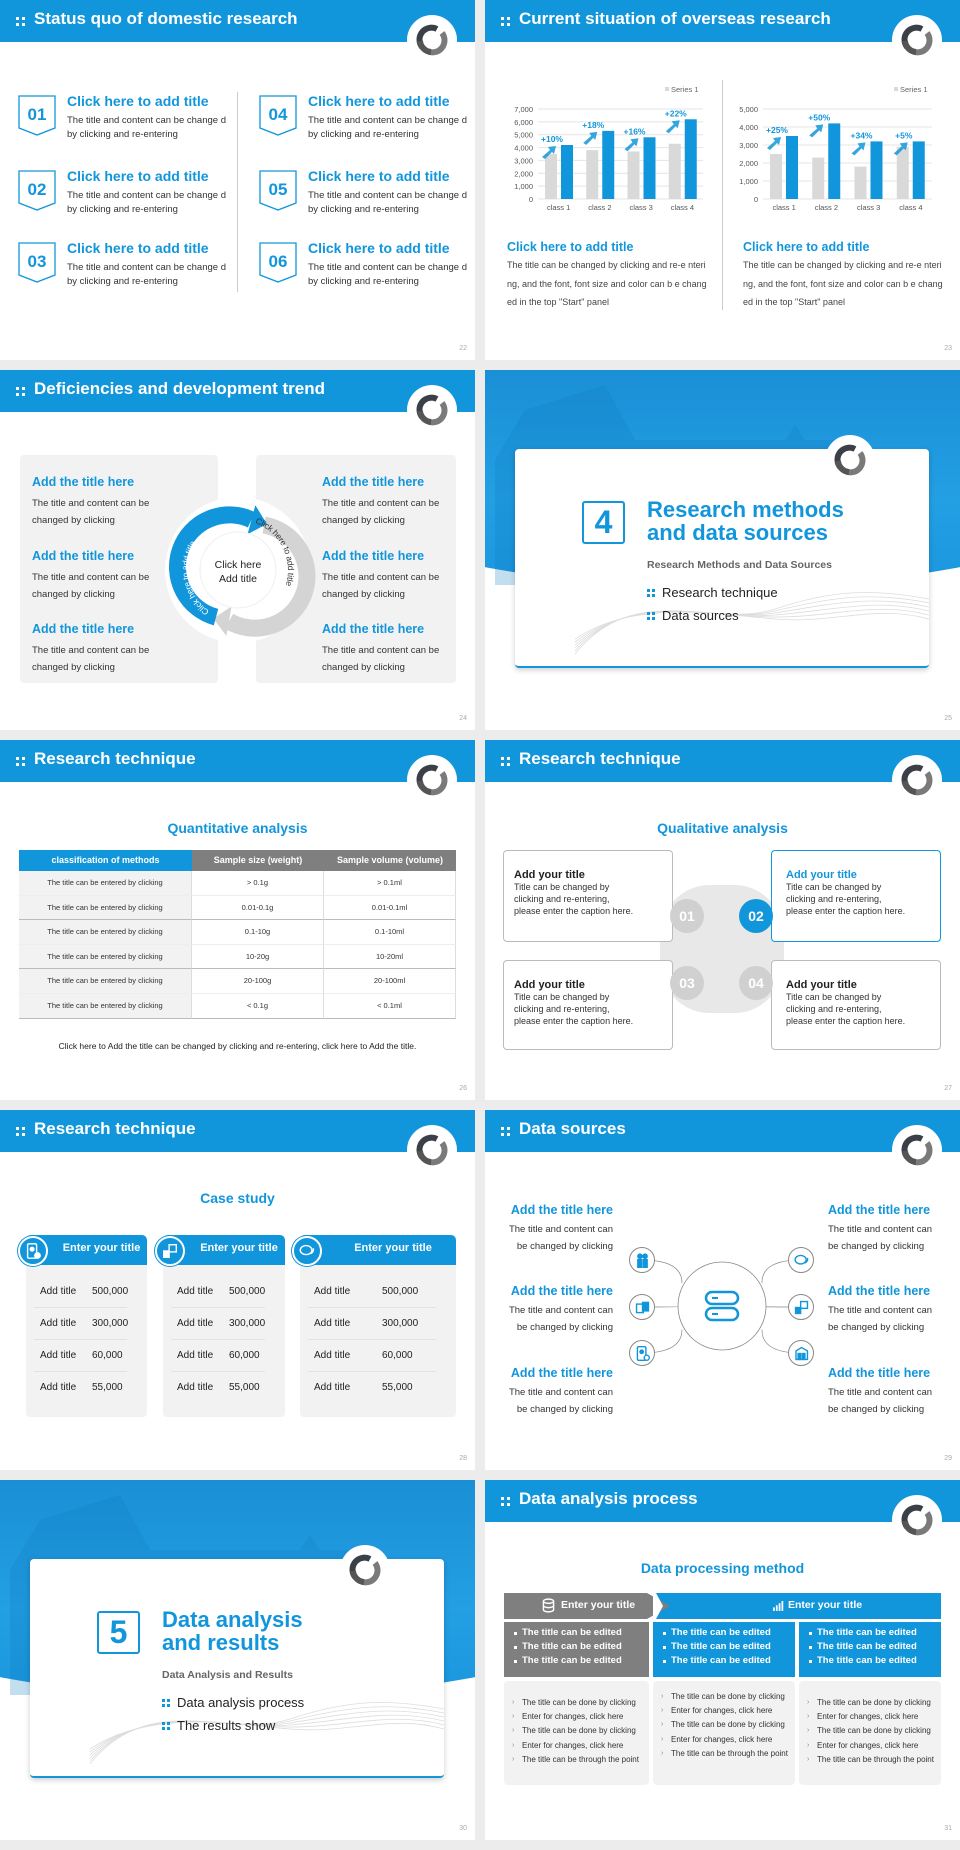 This screenshot has width=960, height=1850. What do you see at coordinates (599, 207) in the screenshot?
I see `x-tick-label: class 2` at bounding box center [599, 207].